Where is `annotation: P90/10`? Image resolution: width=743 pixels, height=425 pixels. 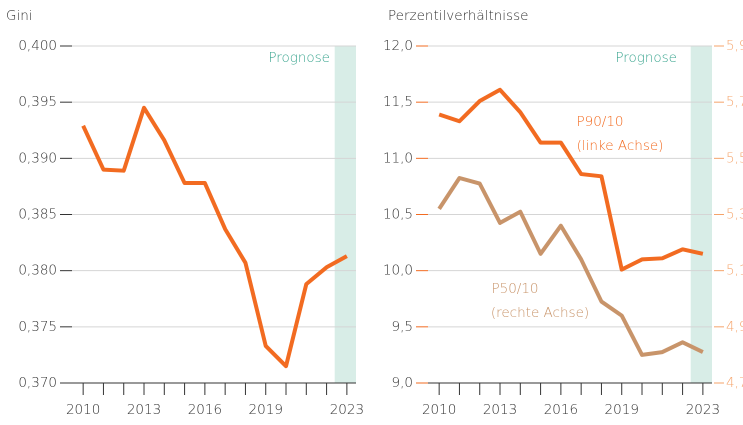
annotation: P90/10 is located at coordinates (599, 122).